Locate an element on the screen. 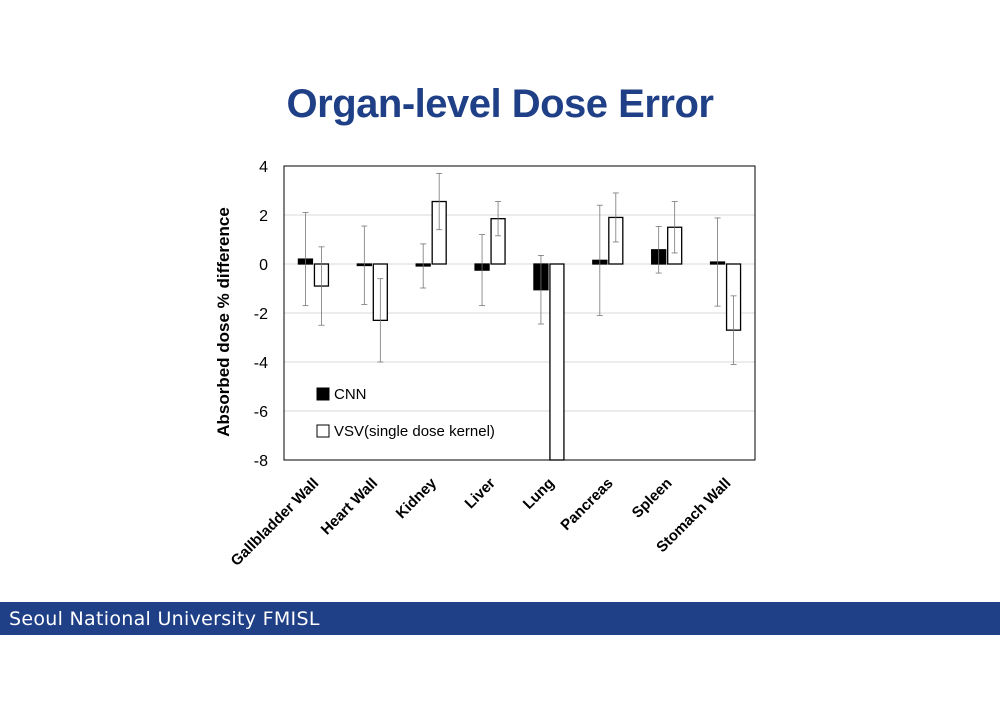 The height and width of the screenshot is (707, 1000). y-tick-labels: 4 2 0 -2 -4 -6 -8 is located at coordinates (261, 314).